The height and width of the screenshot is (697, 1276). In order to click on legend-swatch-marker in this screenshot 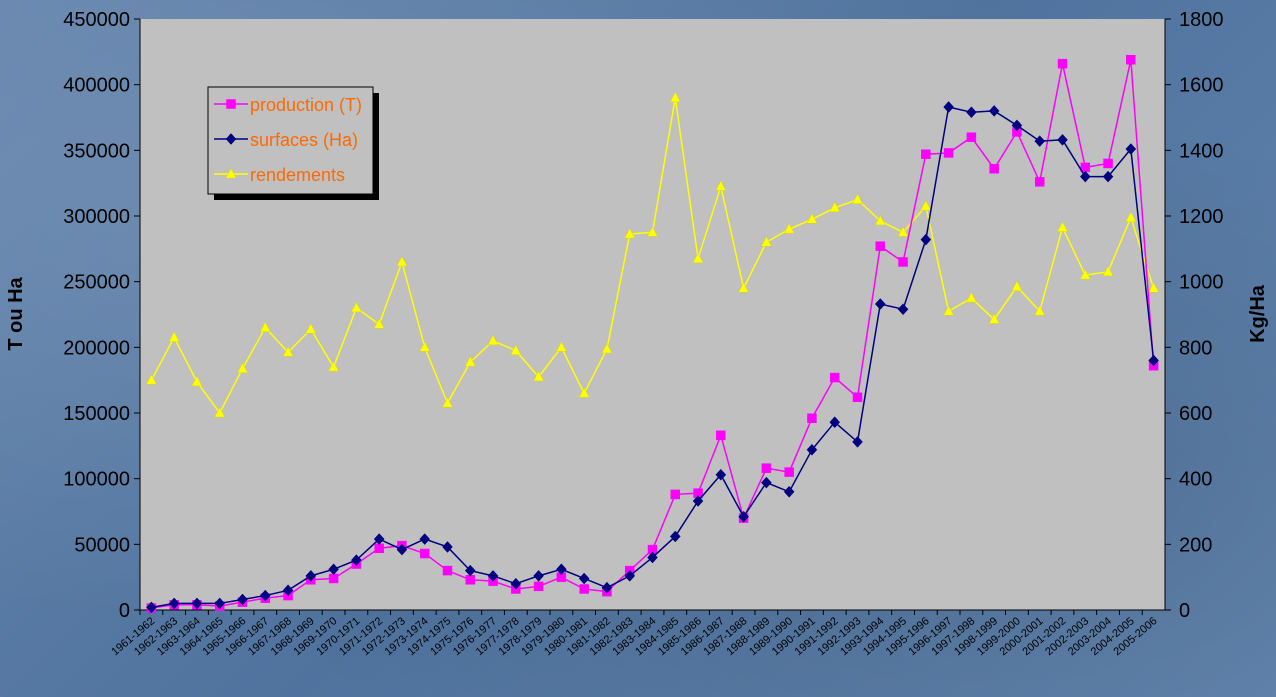, I will do `click(231, 139)`.